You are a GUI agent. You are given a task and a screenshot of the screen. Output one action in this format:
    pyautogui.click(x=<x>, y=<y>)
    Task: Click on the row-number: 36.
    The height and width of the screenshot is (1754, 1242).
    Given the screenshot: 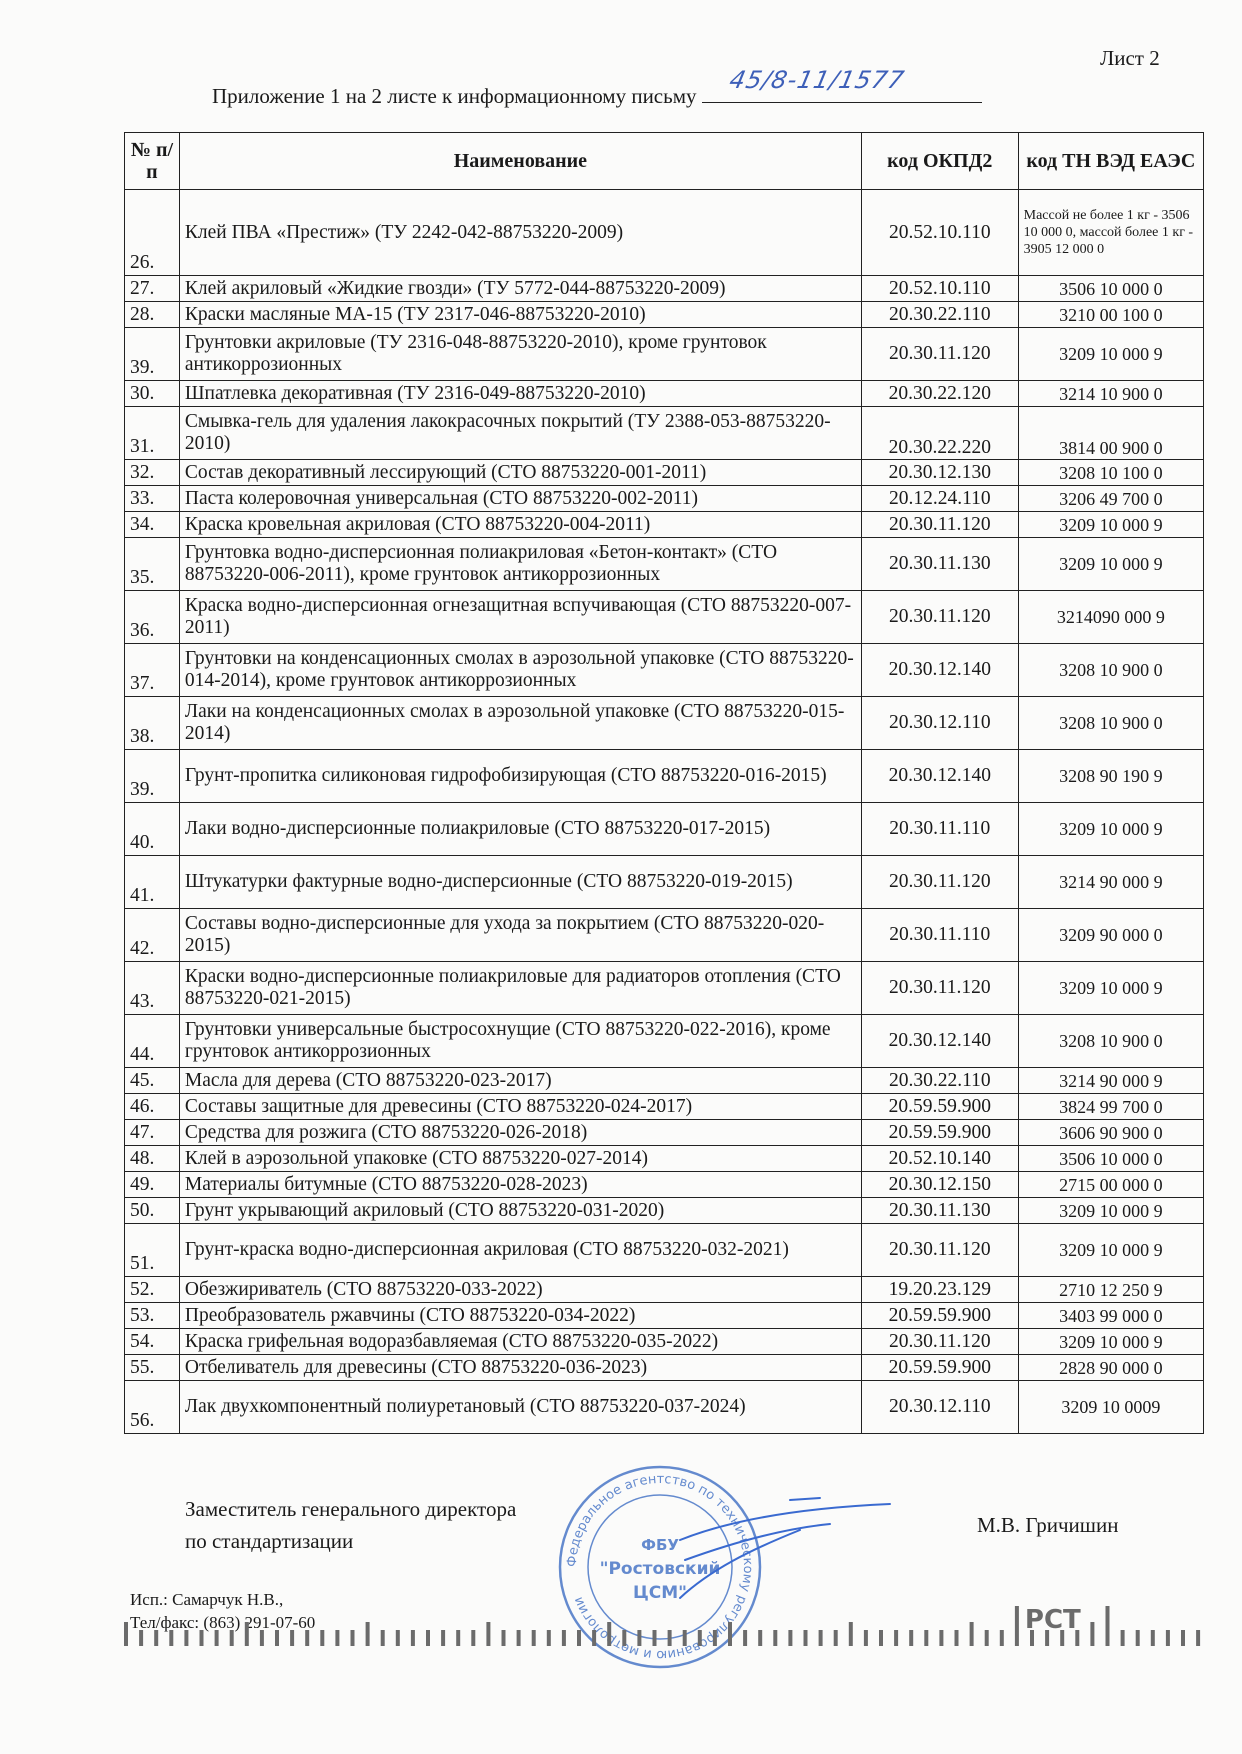 What is the action you would take?
    pyautogui.click(x=152, y=617)
    